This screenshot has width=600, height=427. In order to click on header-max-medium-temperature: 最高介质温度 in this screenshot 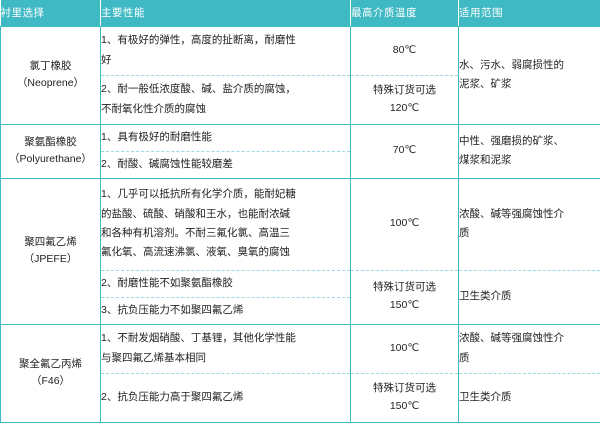, I will do `click(404, 13)`.